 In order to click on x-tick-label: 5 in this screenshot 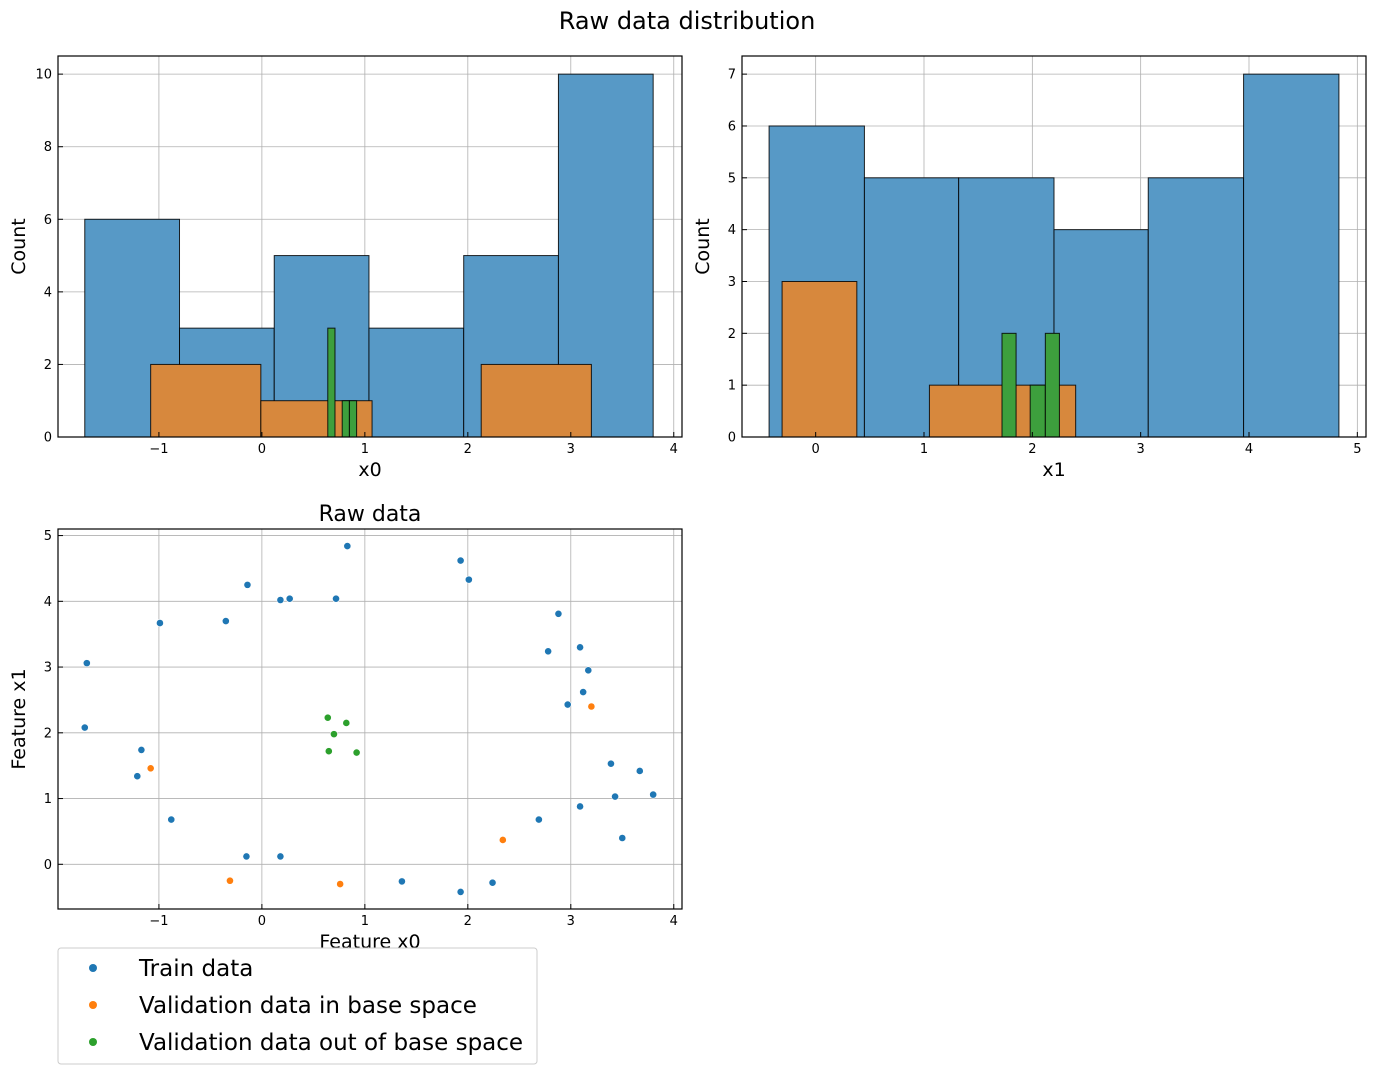, I will do `click(1357, 449)`.